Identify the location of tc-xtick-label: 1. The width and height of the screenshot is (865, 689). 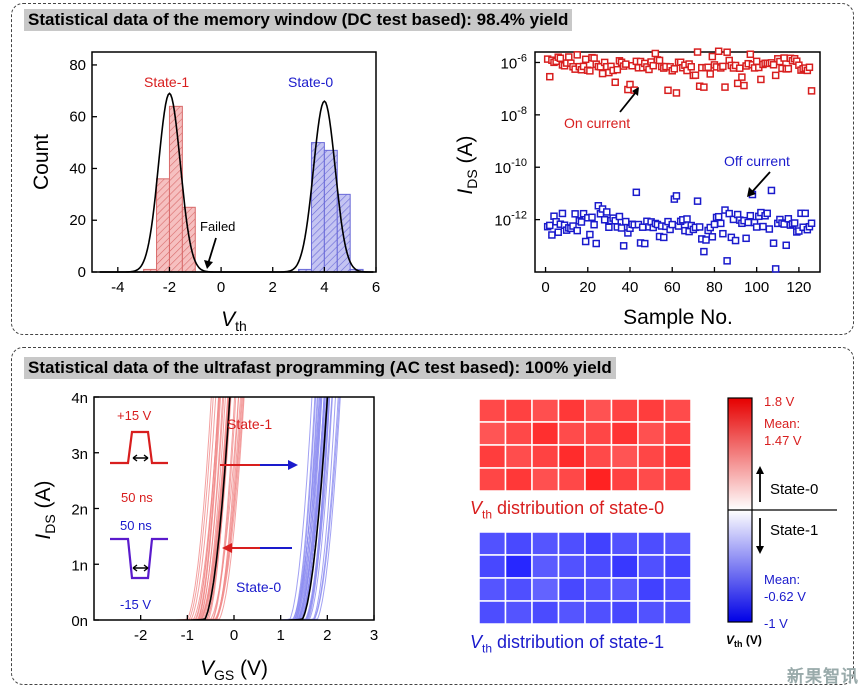
(280, 635).